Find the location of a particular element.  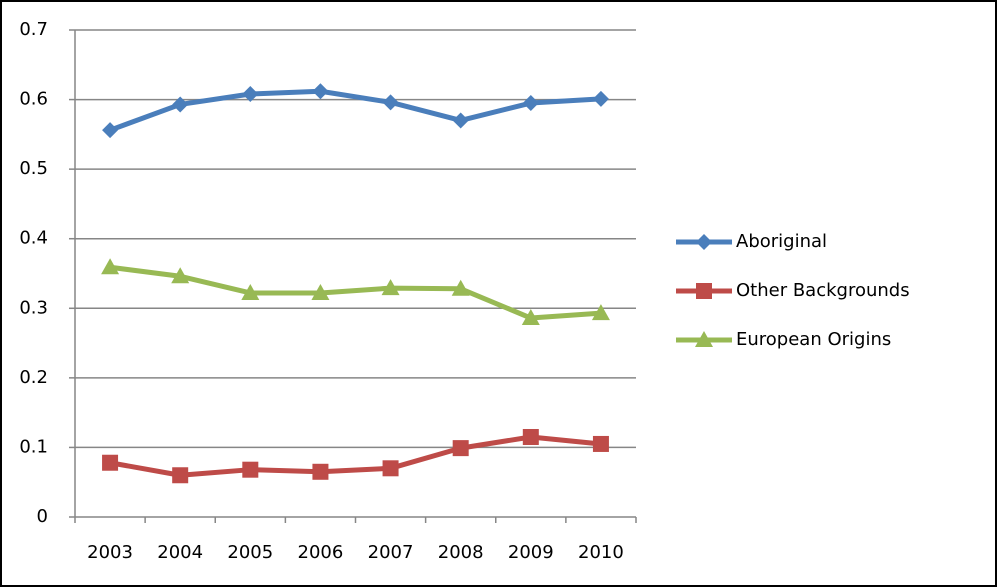

legend-label: European Origins is located at coordinates (813, 339).